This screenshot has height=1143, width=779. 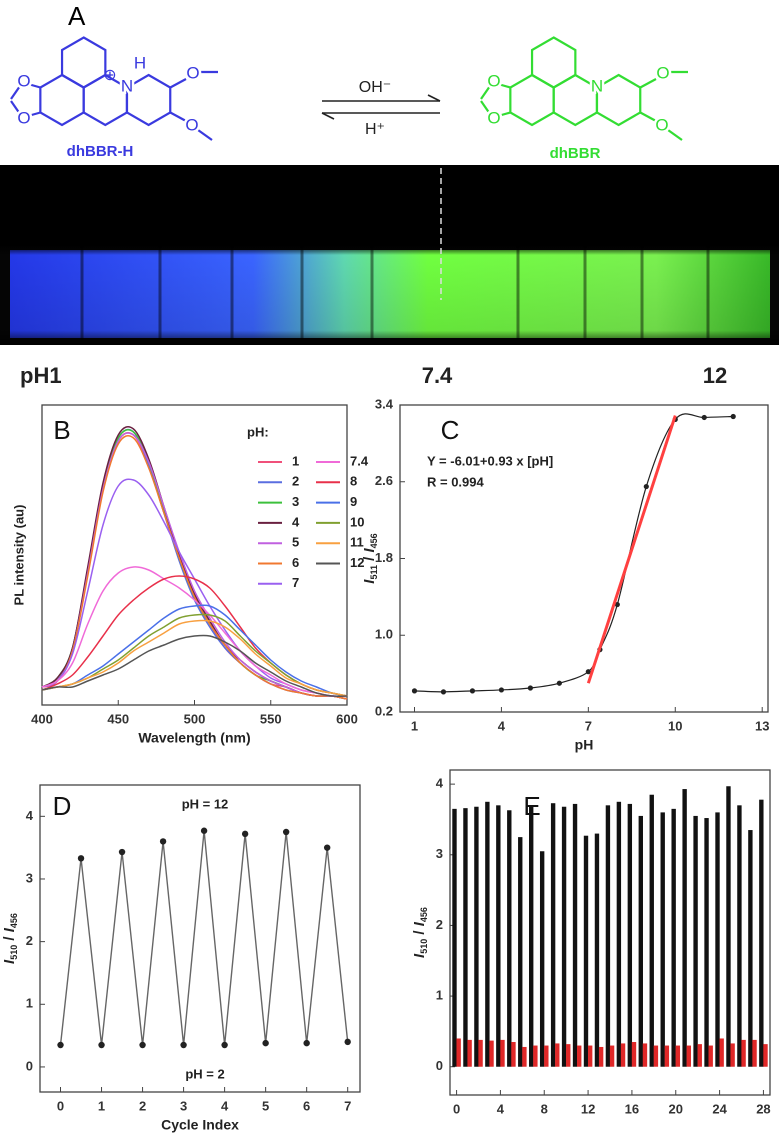 I want to click on charge: ⊕, so click(x=109, y=75).